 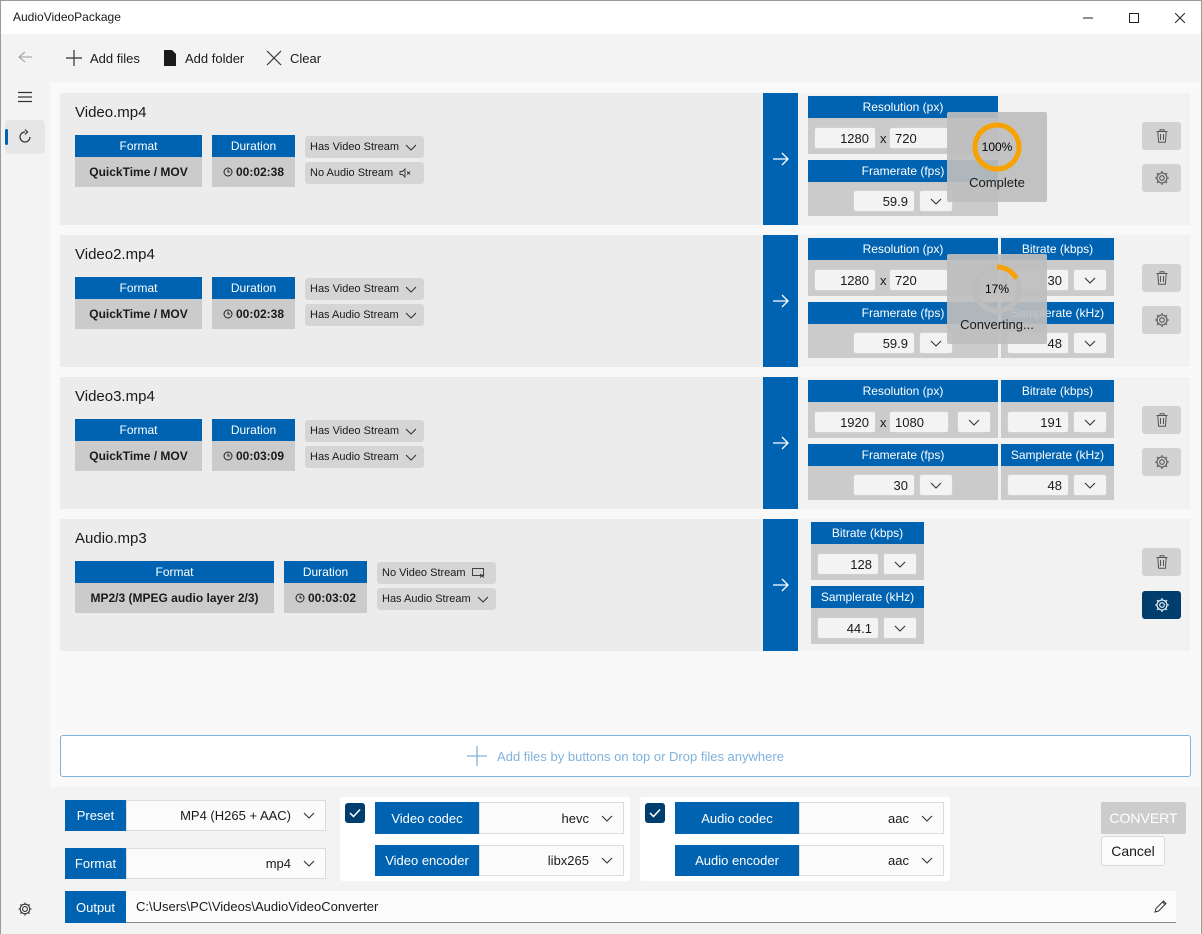 I want to click on add-files-button: Add files, so click(x=103, y=58).